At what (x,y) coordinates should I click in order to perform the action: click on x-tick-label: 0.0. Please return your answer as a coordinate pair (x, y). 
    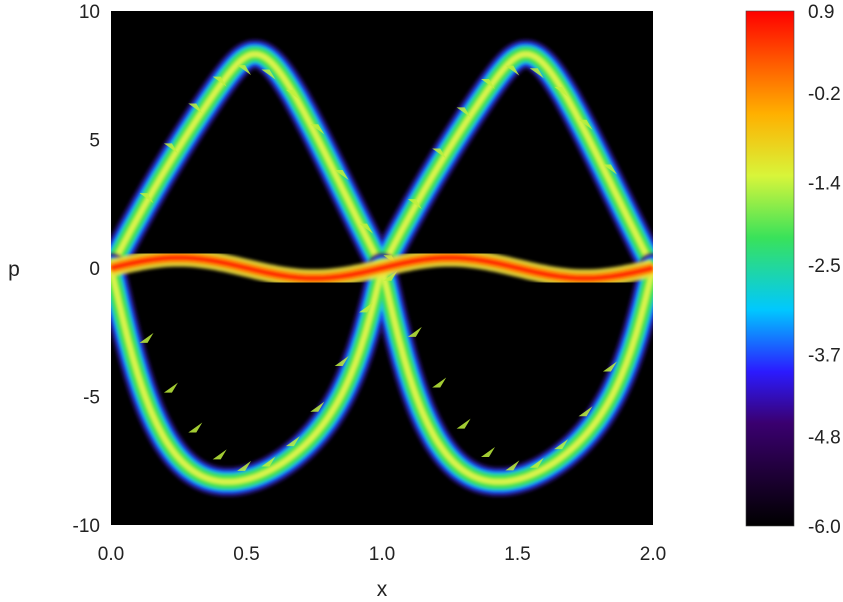
    Looking at the image, I should click on (111, 554).